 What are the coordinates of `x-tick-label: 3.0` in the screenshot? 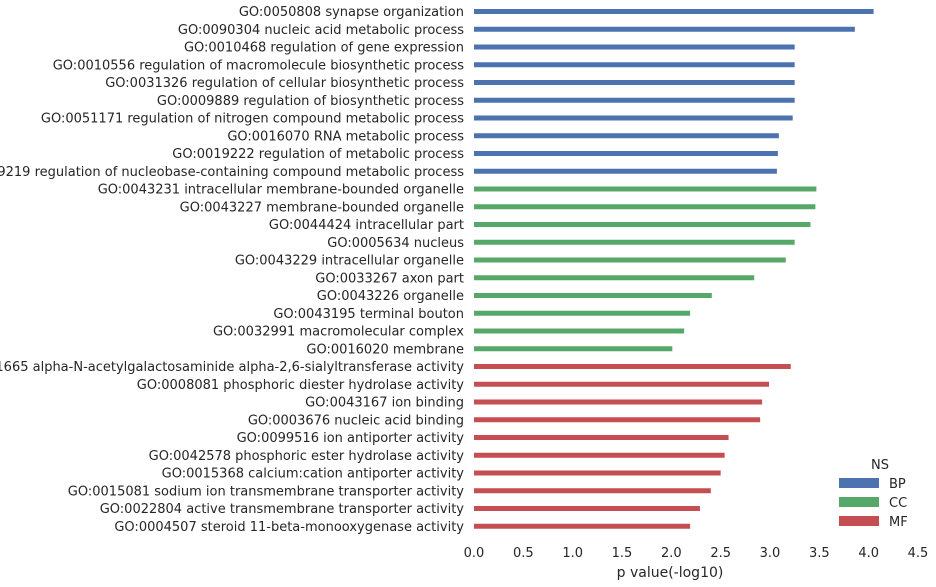 It's located at (770, 553).